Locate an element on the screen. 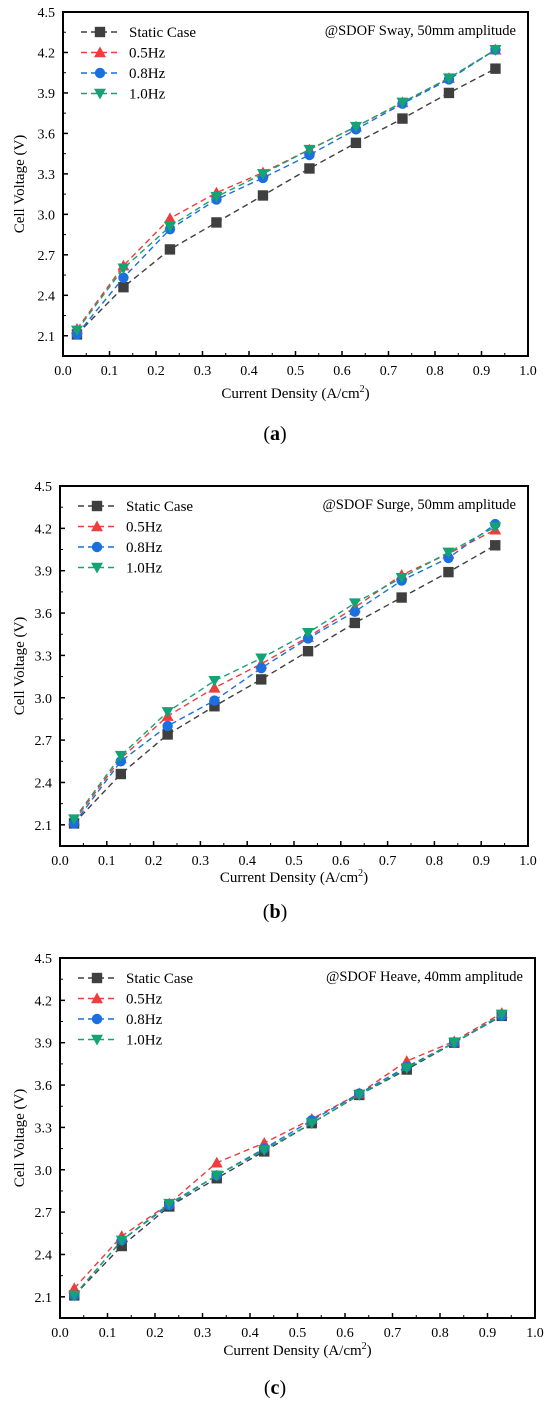 This screenshot has height=1417, width=550. y-tick-label: 4.2 is located at coordinates (44, 529).